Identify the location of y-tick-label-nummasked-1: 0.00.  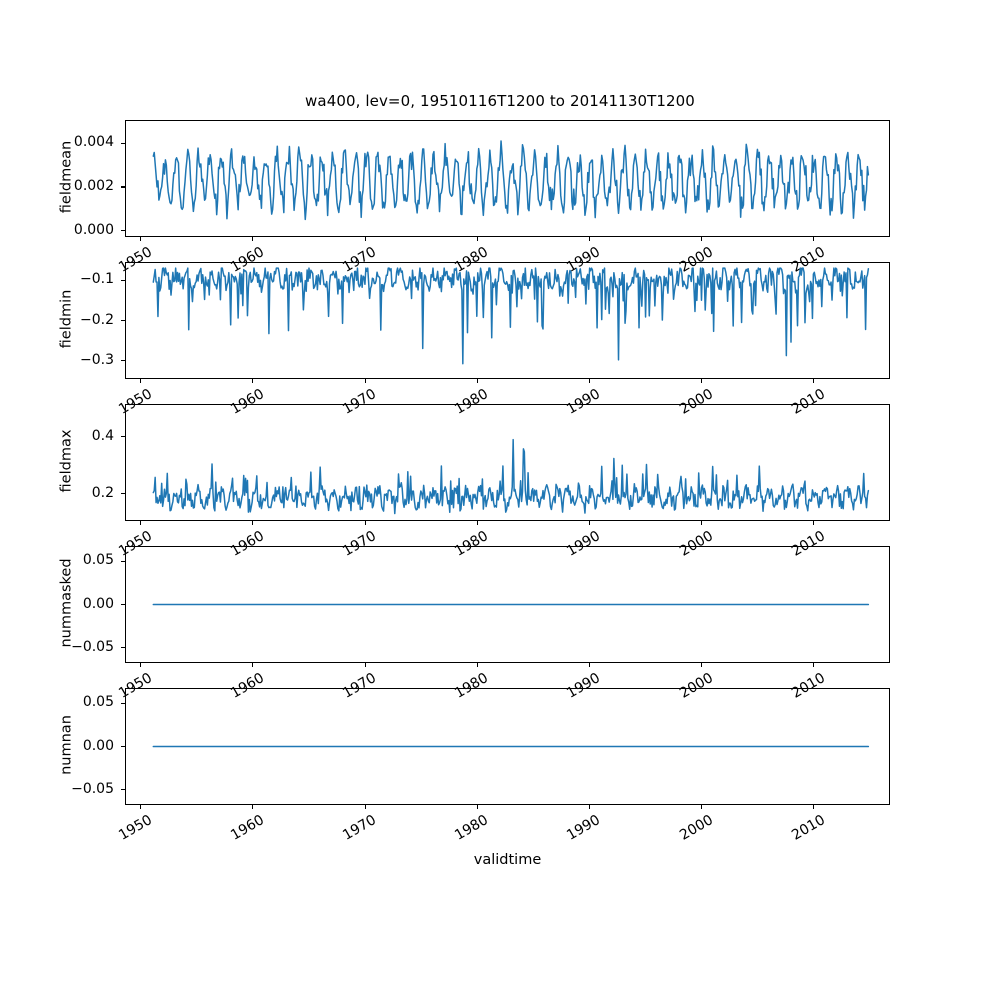
(98, 603).